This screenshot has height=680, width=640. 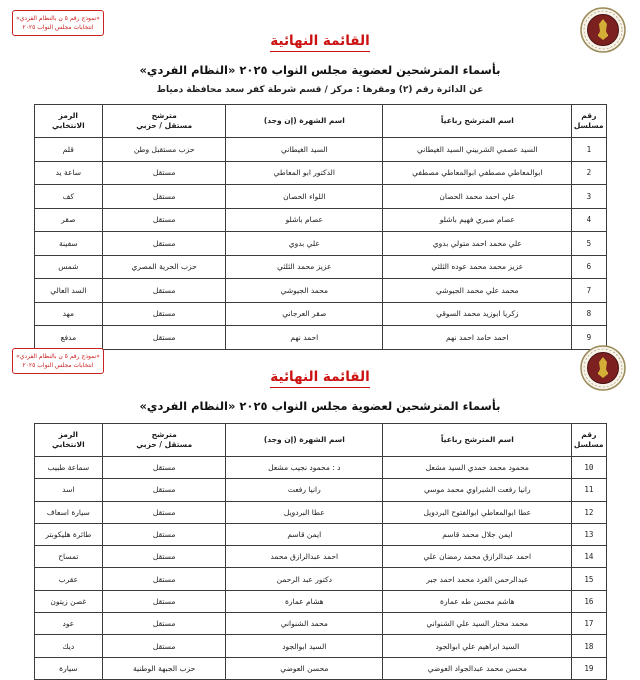 I want to click on candidate-name-cell: ايمن جلال محمد قاسم, so click(x=477, y=534).